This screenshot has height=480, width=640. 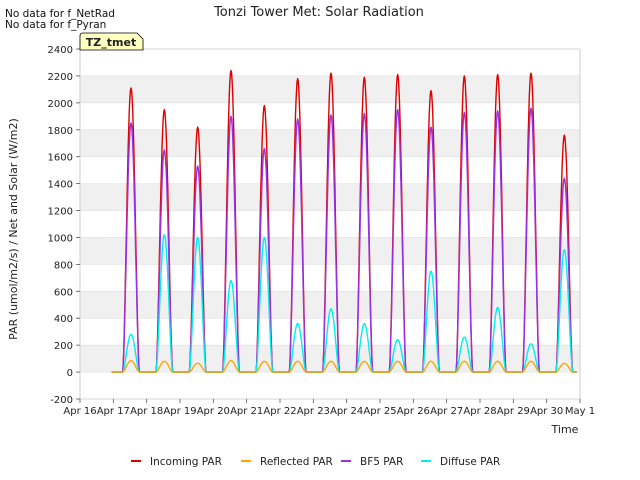 I want to click on legend-item-bf5-par: BF5 PAR, so click(x=372, y=462).